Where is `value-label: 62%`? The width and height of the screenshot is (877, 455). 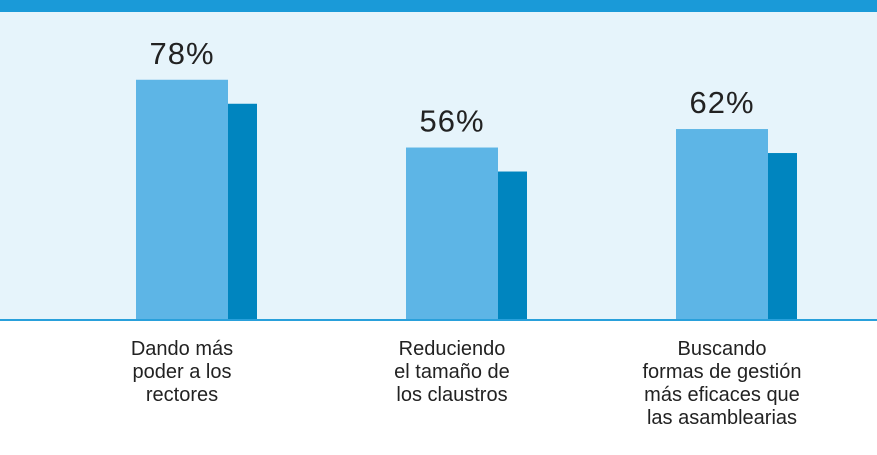 value-label: 62% is located at coordinates (721, 102).